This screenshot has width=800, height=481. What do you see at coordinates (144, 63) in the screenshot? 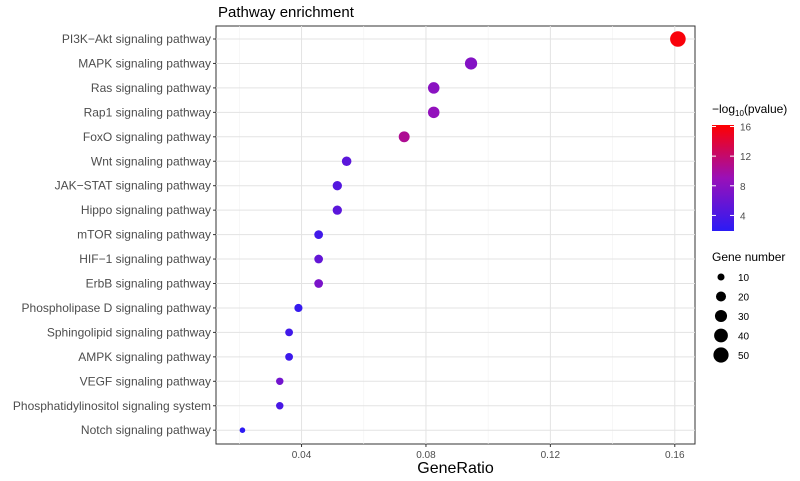
I see `y-tick-label: MAPK signaling pathway` at bounding box center [144, 63].